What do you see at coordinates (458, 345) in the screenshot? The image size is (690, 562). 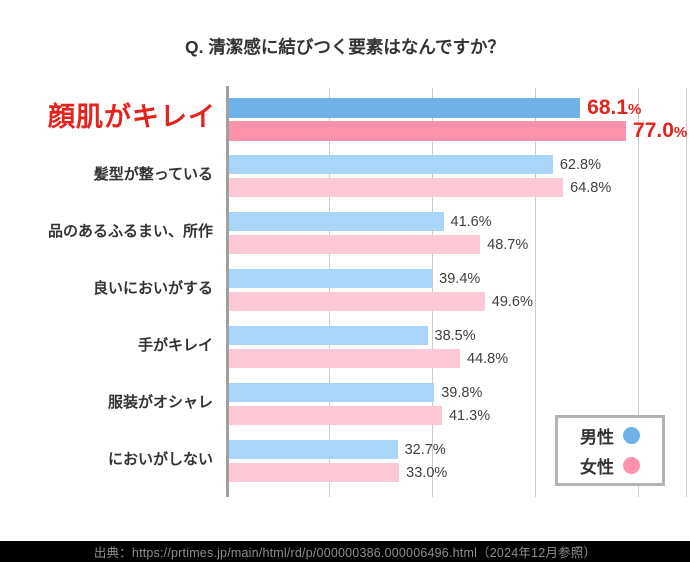 I see `category-bars: 38.5% 44.8%` at bounding box center [458, 345].